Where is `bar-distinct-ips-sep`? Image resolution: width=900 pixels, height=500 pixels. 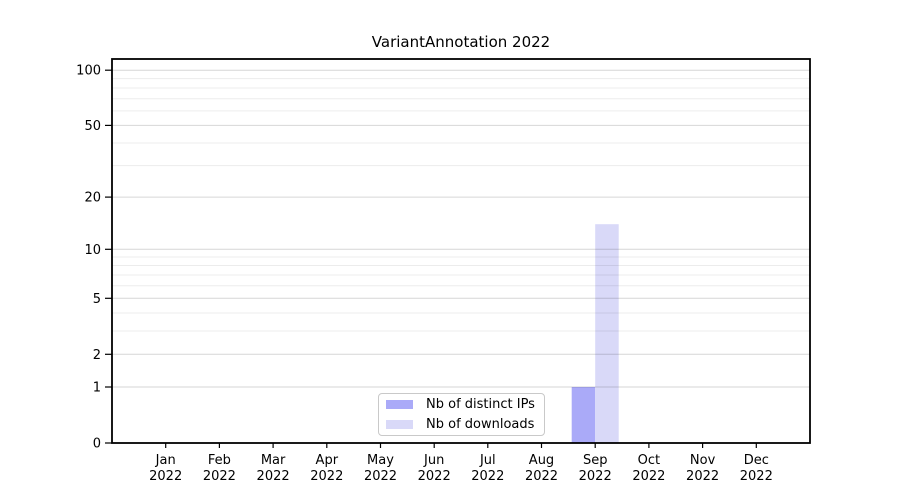 bar-distinct-ips-sep is located at coordinates (583, 415).